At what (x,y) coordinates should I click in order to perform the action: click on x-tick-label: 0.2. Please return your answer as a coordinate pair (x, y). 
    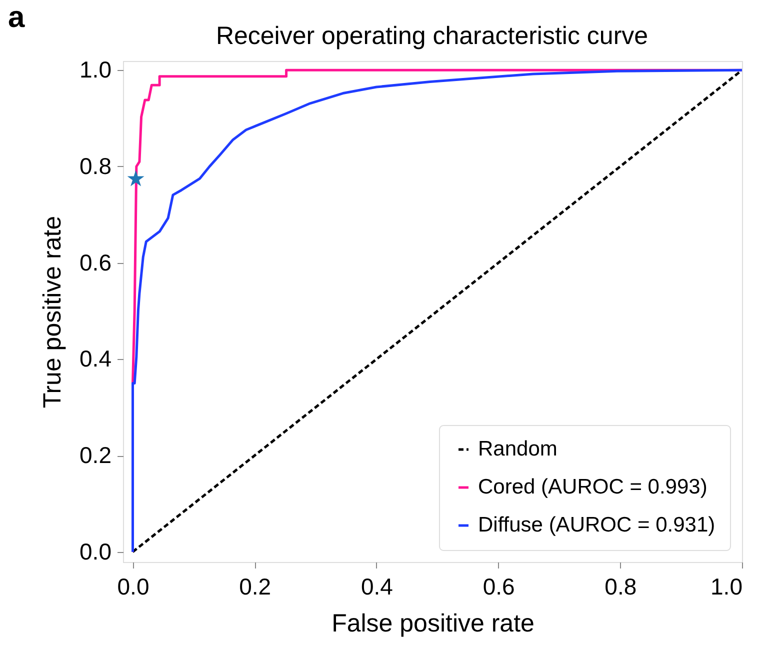
    Looking at the image, I should click on (255, 587).